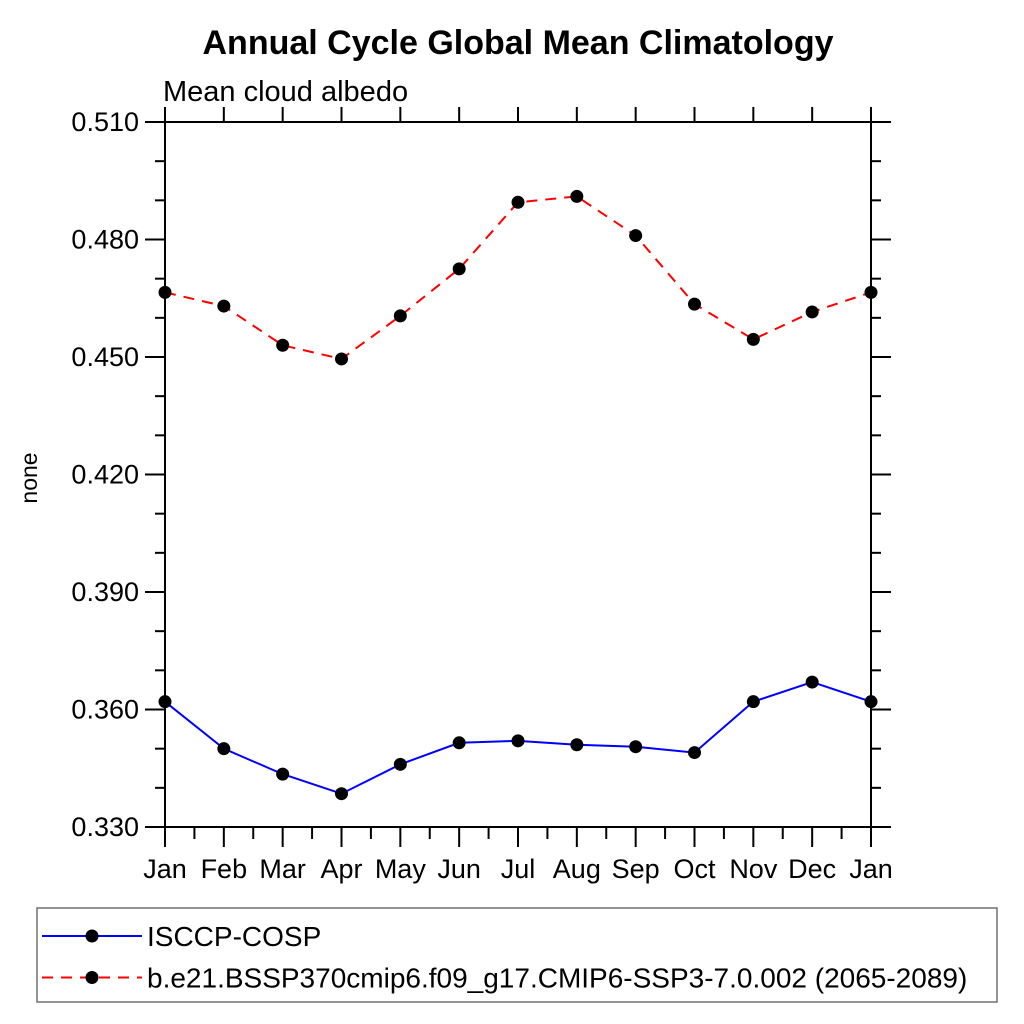 This screenshot has height=1024, width=1024. What do you see at coordinates (92, 977) in the screenshot?
I see `legend-marker-model` at bounding box center [92, 977].